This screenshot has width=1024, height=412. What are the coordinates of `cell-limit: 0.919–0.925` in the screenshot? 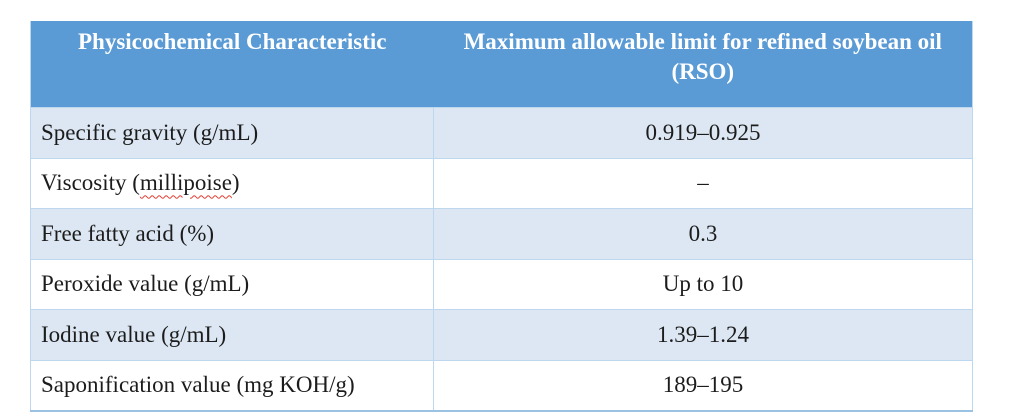 It's located at (703, 132).